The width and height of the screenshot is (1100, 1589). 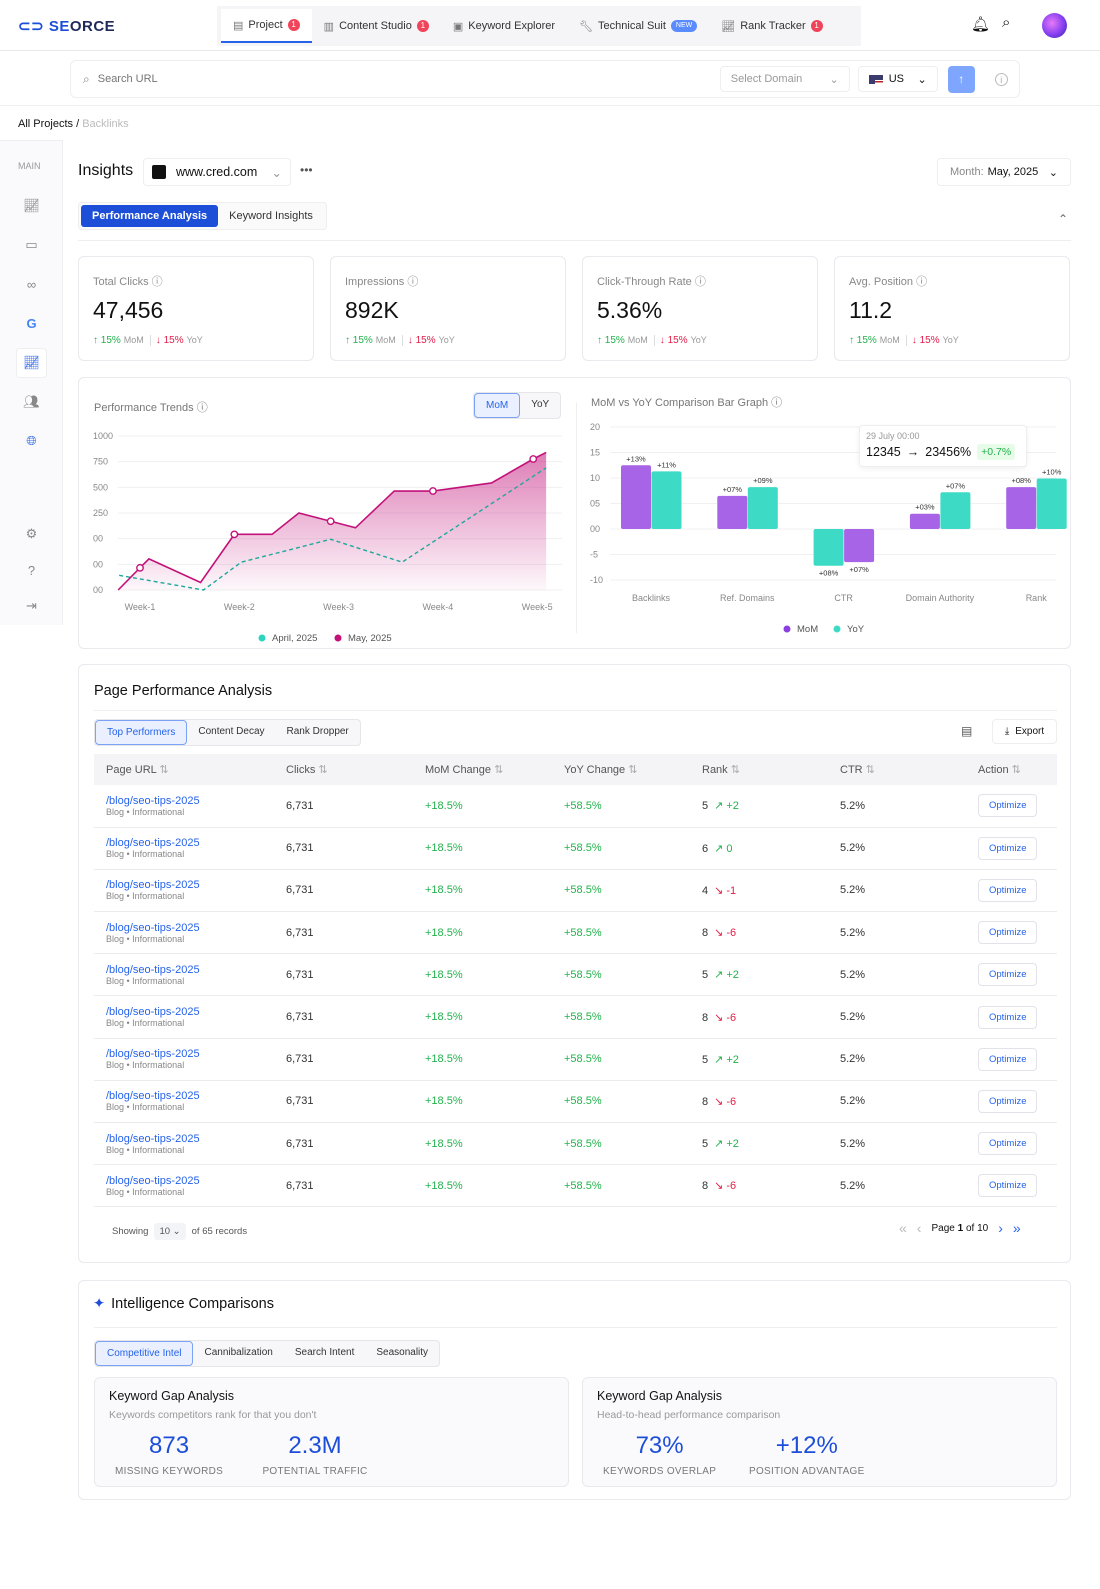 I want to click on breadcrumb-root: All Projects /, so click(x=49, y=124).